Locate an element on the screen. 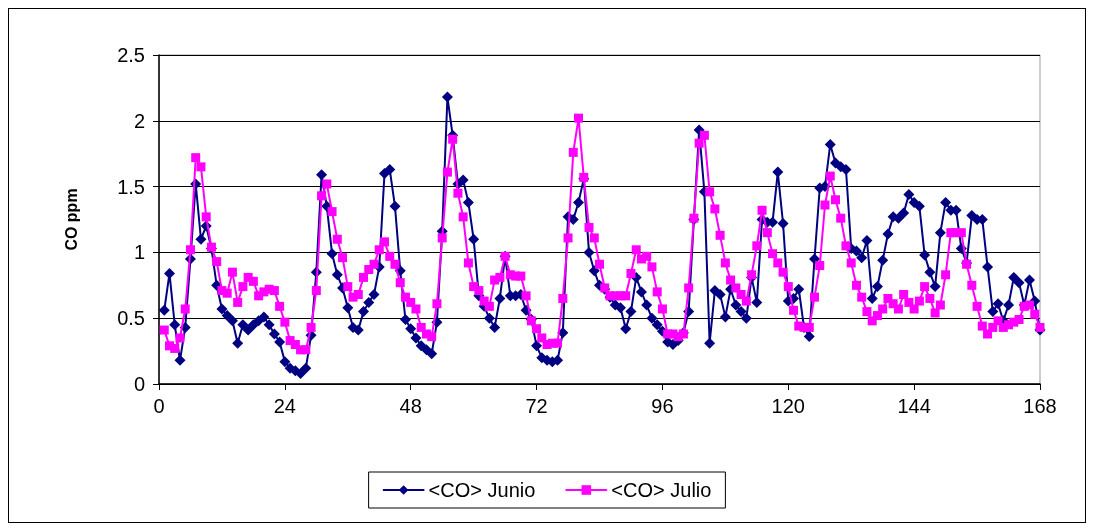  x-tick-label: 144 is located at coordinates (914, 406).